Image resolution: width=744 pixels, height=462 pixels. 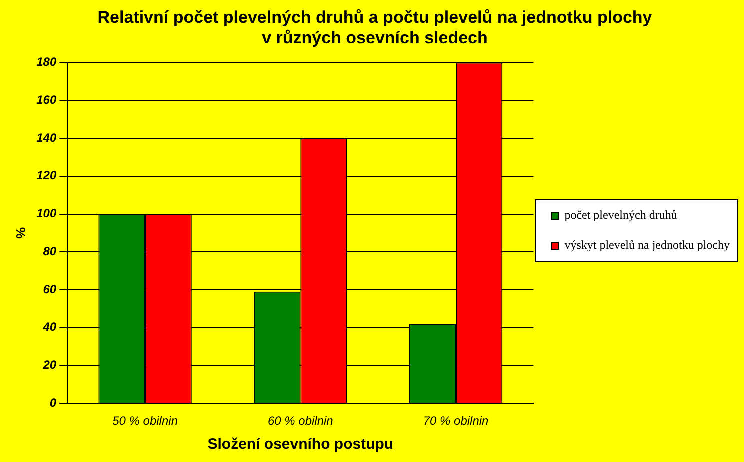 I want to click on chart-title: Relativní počet plevelných druhů a počtu plevelů na jednotku plochy v různých osevních sledech, so click(x=375, y=28).